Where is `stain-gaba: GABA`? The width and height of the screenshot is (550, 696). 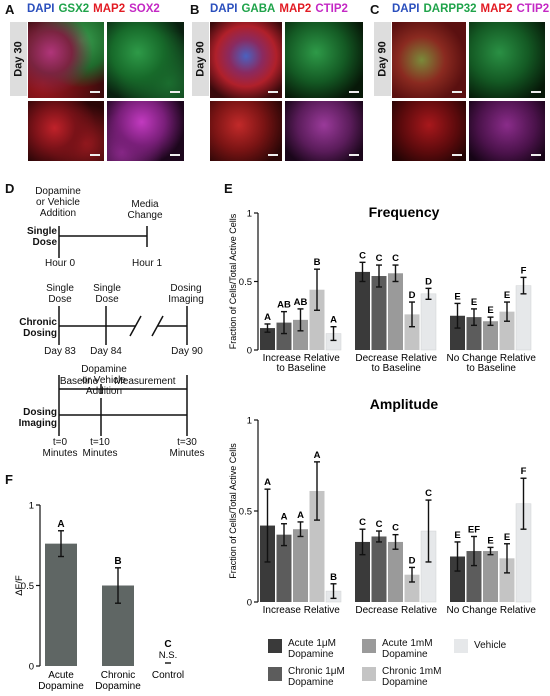
stain-gaba: GABA is located at coordinates (258, 9).